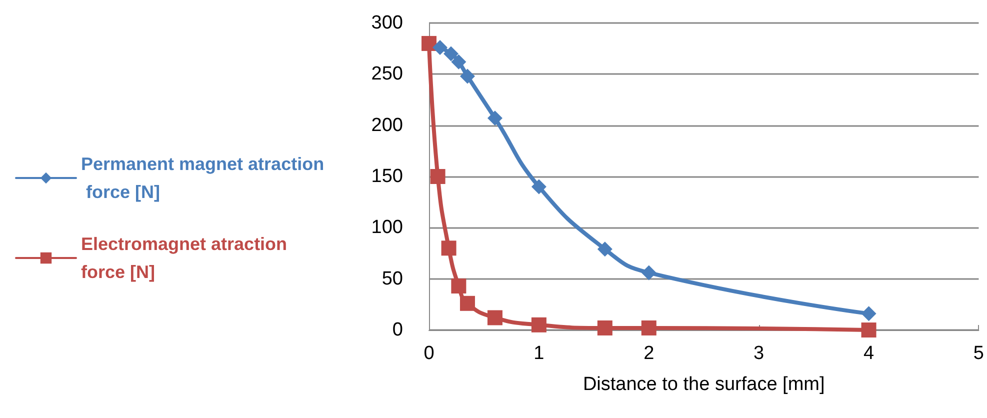  What do you see at coordinates (429, 353) in the screenshot?
I see `x-tick-label: 0` at bounding box center [429, 353].